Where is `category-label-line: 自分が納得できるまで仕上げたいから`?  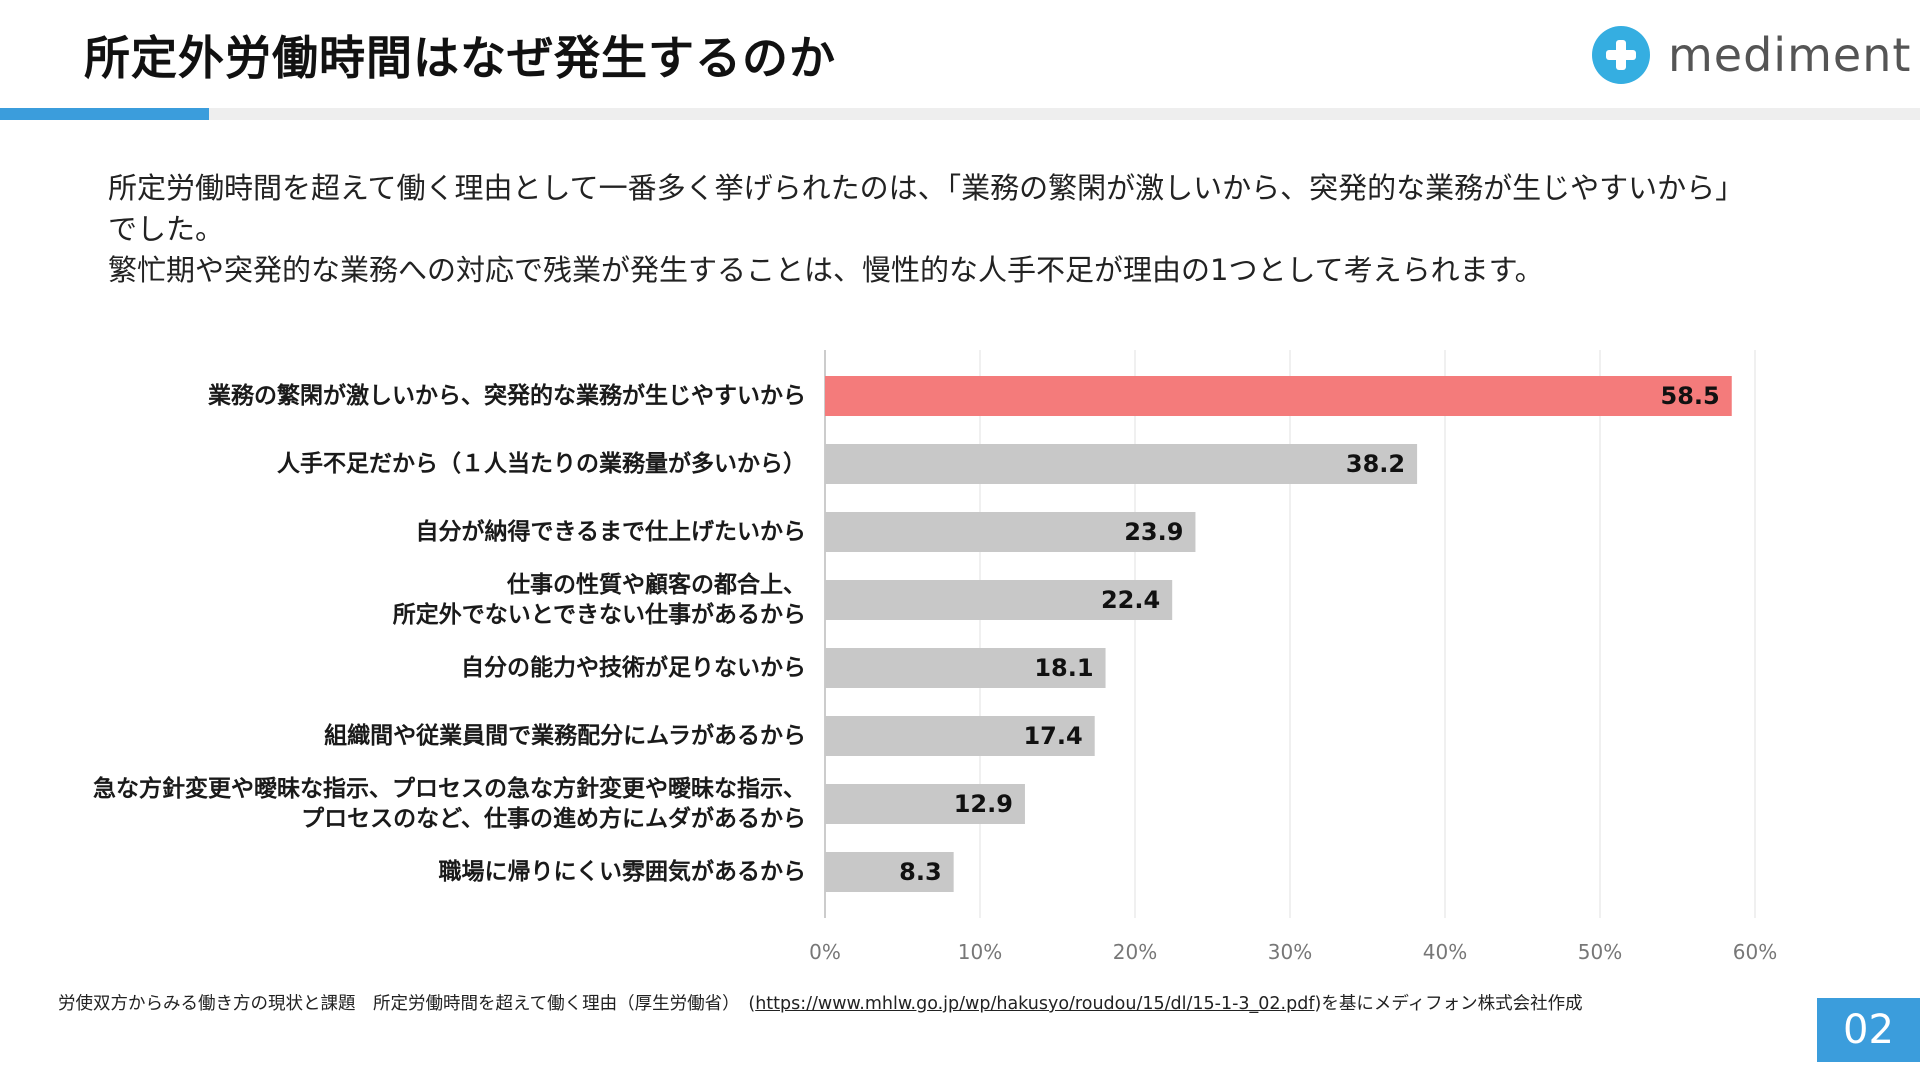
category-label-line: 自分が納得できるまで仕上げたいから is located at coordinates (610, 532).